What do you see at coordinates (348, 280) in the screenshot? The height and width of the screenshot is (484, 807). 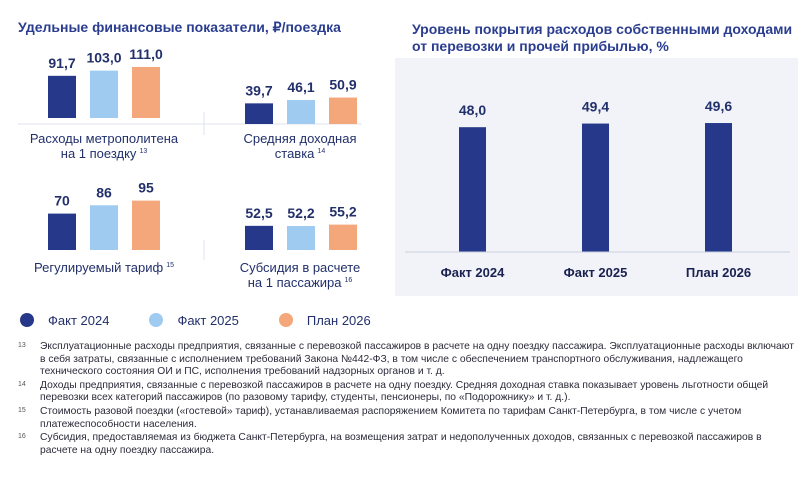 I see `footnote-reference: 16` at bounding box center [348, 280].